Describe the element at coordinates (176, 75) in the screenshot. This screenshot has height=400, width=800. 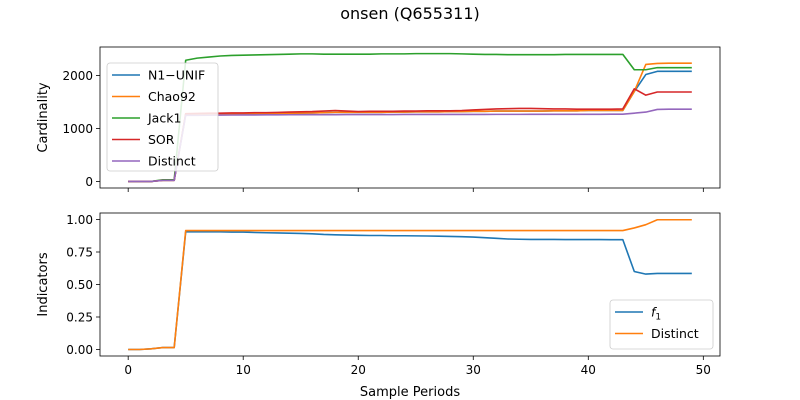
I see `legend-label: N1−UNIF` at that location.